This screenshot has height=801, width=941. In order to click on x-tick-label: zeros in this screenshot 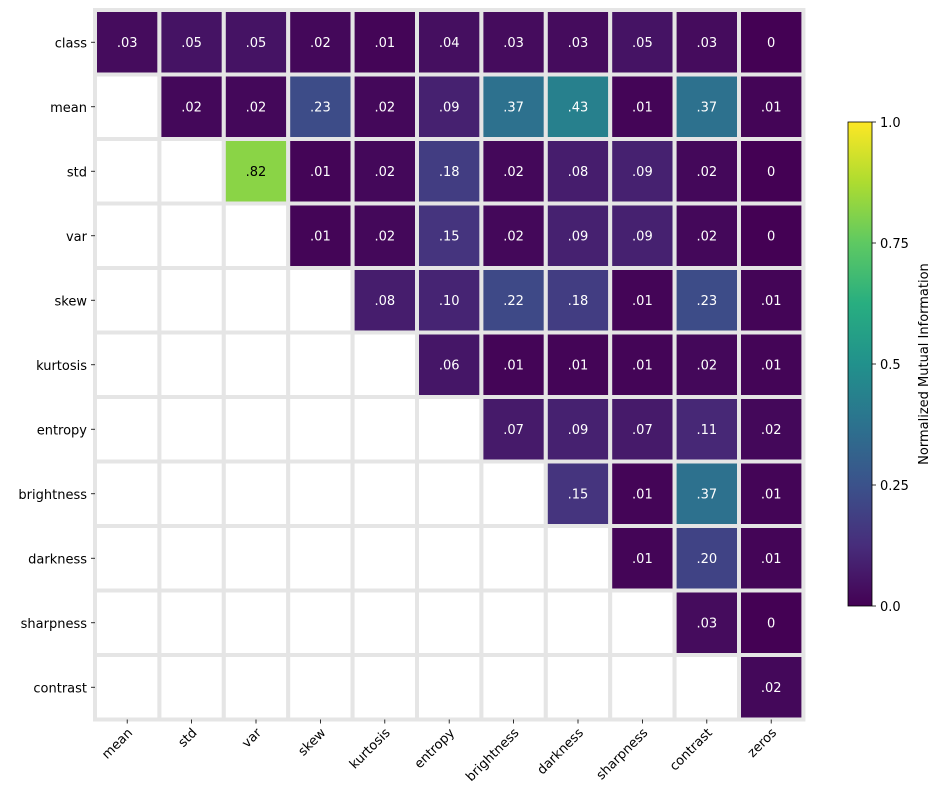, I will do `click(762, 743)`.